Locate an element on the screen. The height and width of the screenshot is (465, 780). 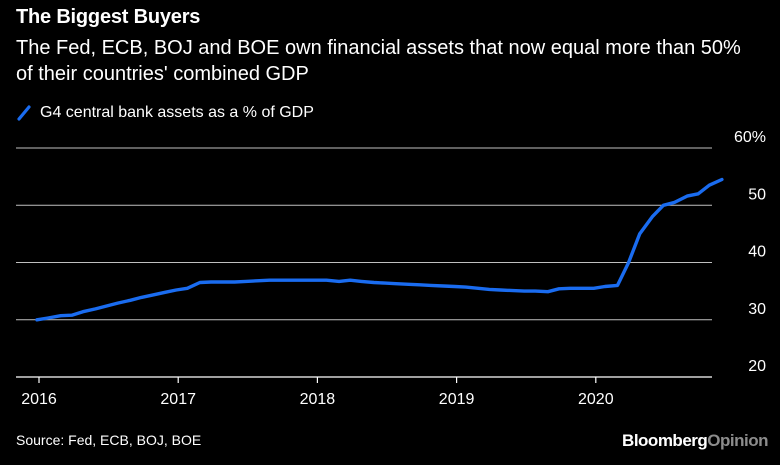
x-axis is located at coordinates (364, 379).